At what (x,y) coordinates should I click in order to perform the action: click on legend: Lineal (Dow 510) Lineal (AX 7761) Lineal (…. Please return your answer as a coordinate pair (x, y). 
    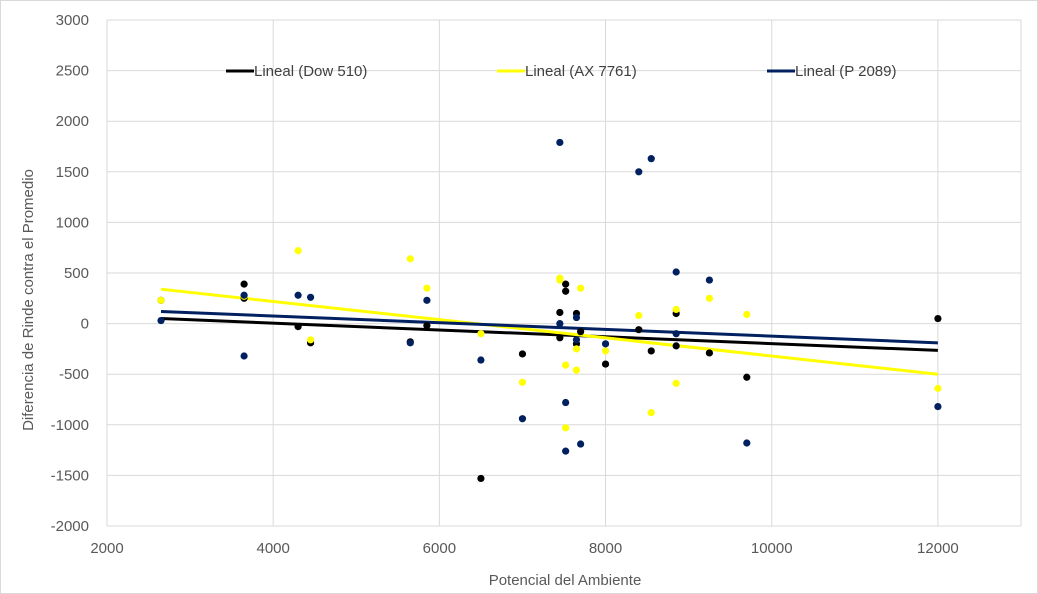
    Looking at the image, I should click on (561, 71).